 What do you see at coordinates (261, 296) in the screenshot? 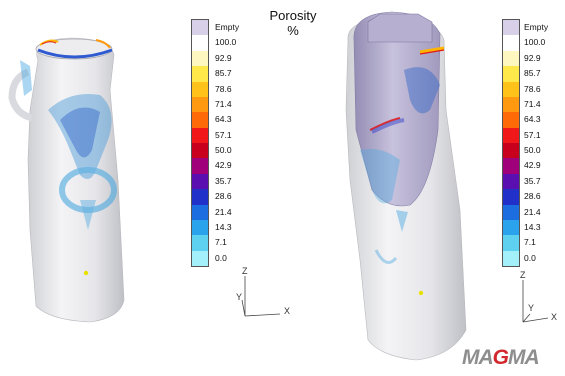
I see `axis-triad-left` at bounding box center [261, 296].